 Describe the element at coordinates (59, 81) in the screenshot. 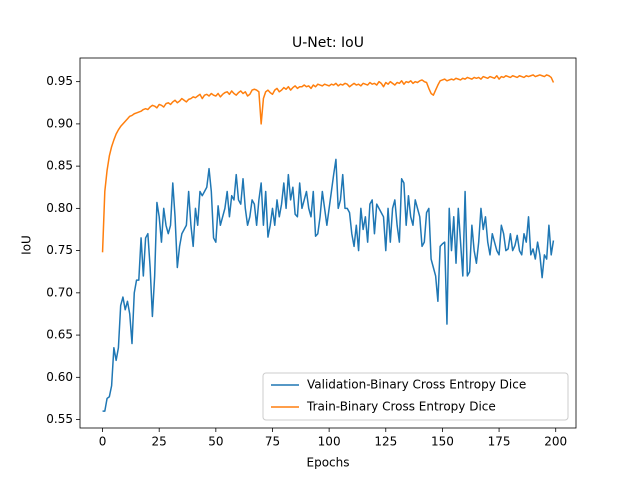

I see `y-tick-label: 0.95` at that location.